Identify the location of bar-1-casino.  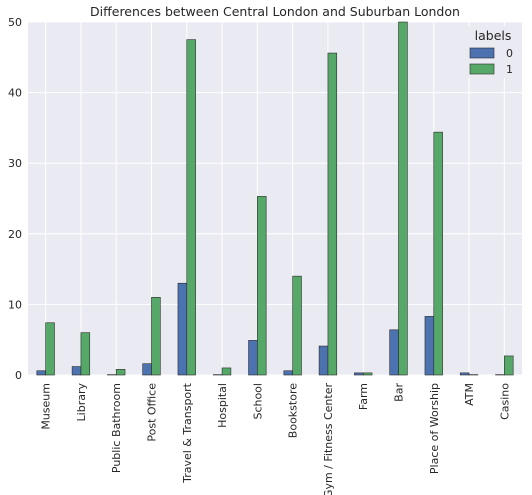
(509, 365).